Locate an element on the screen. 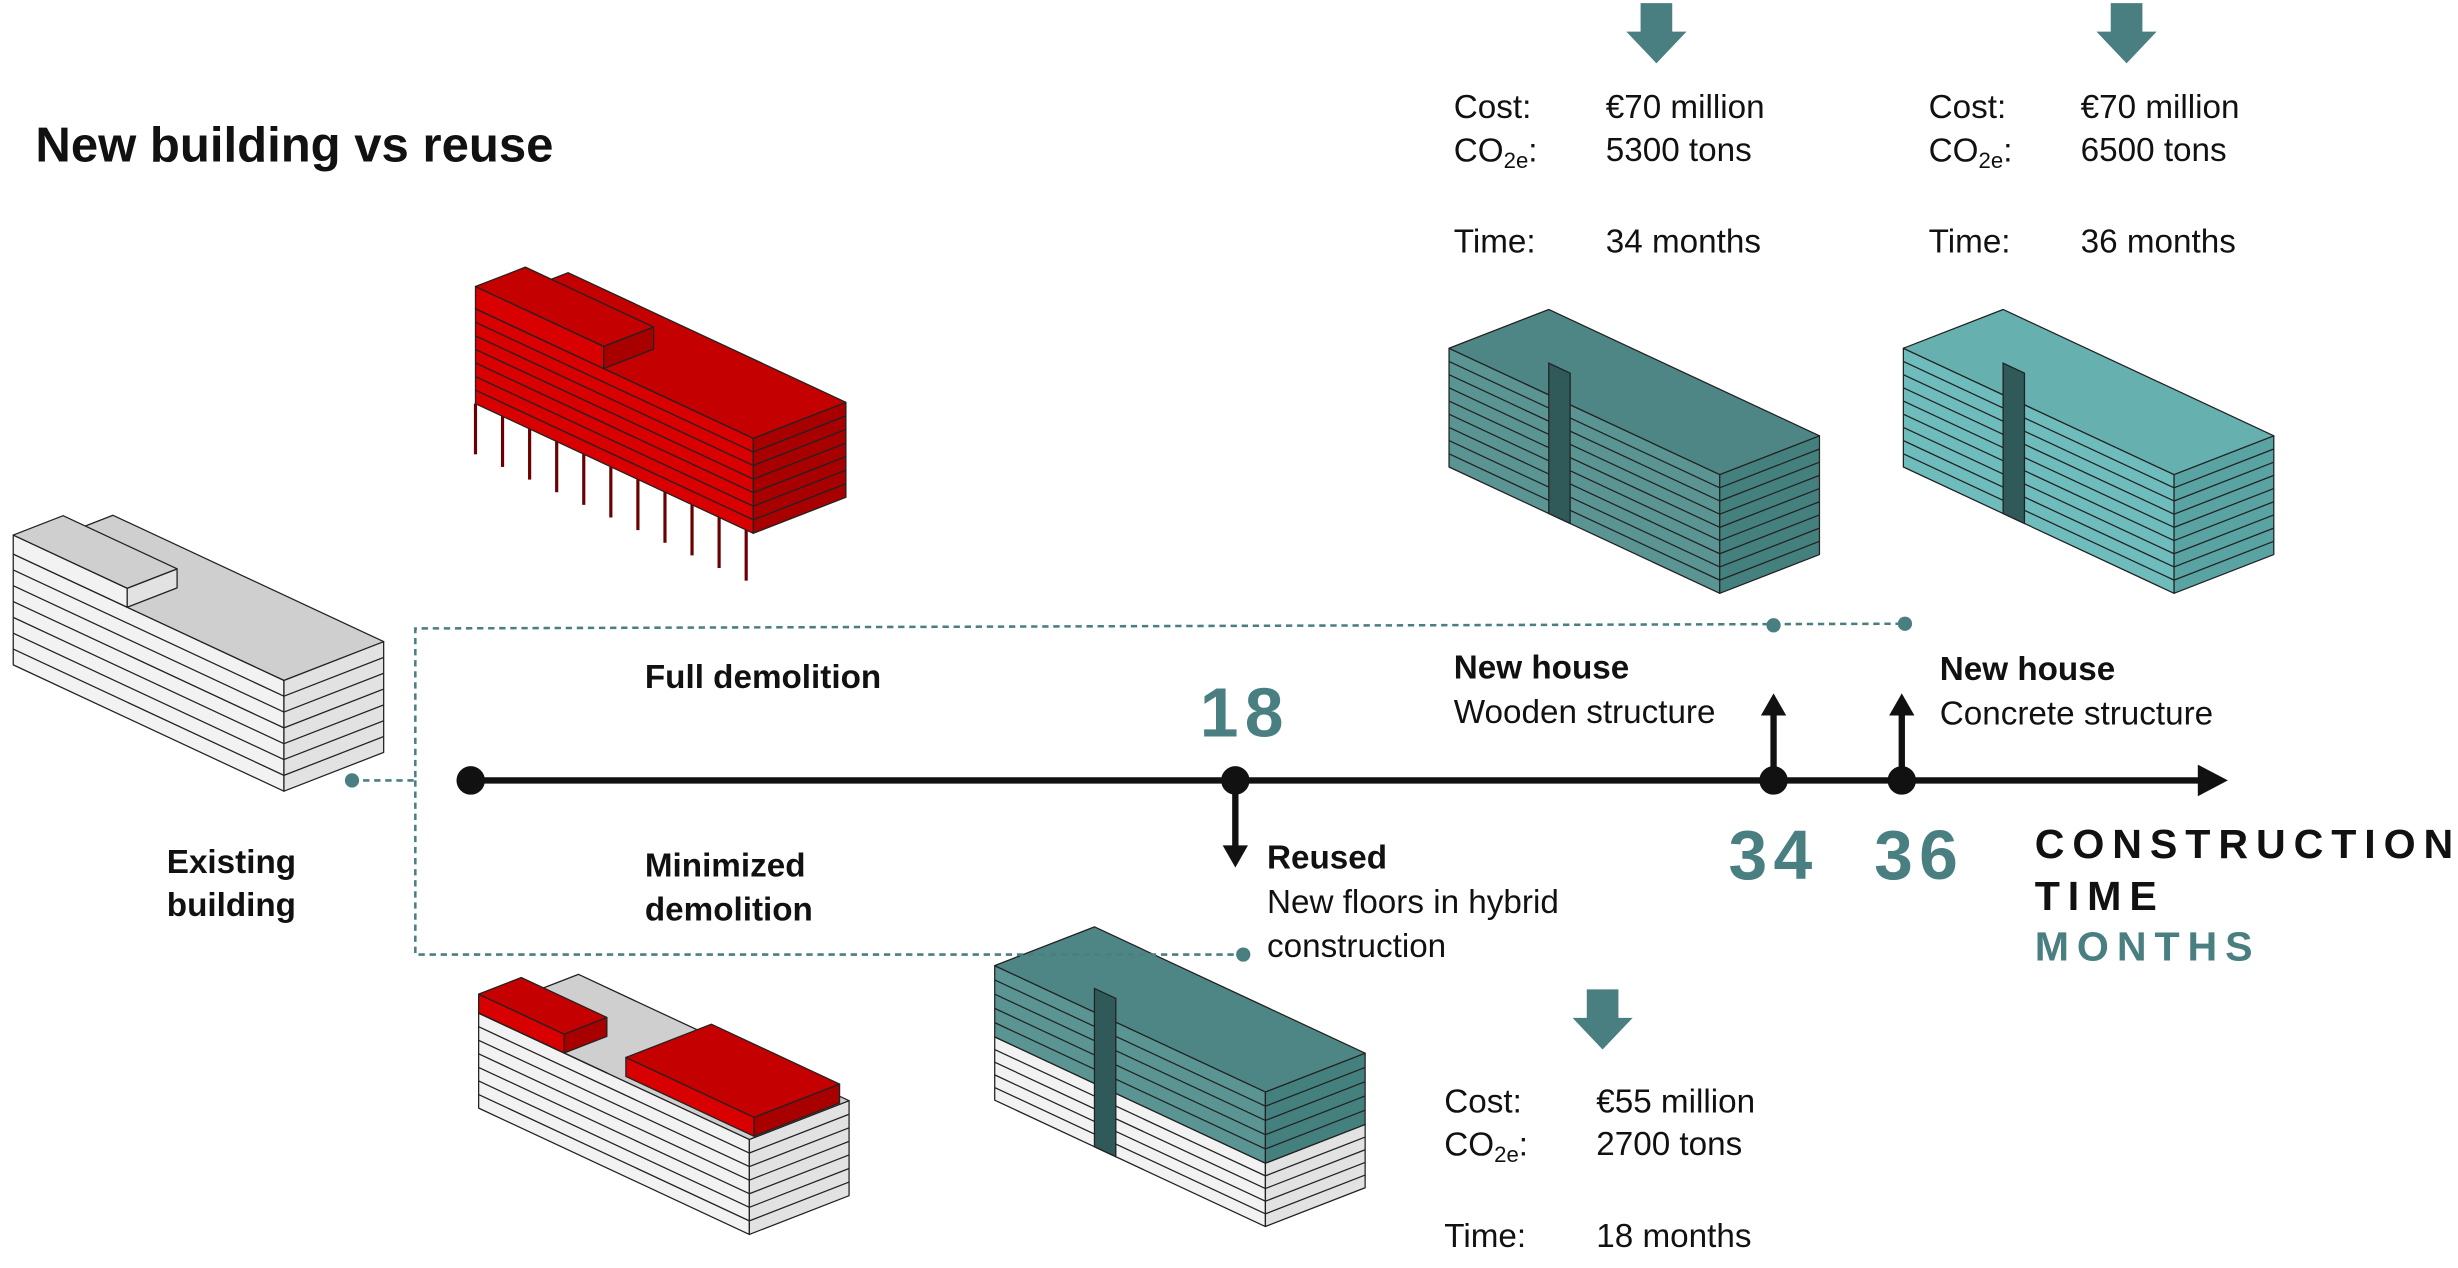 This screenshot has height=1268, width=2458. milestone-number: 18 is located at coordinates (1245, 712).